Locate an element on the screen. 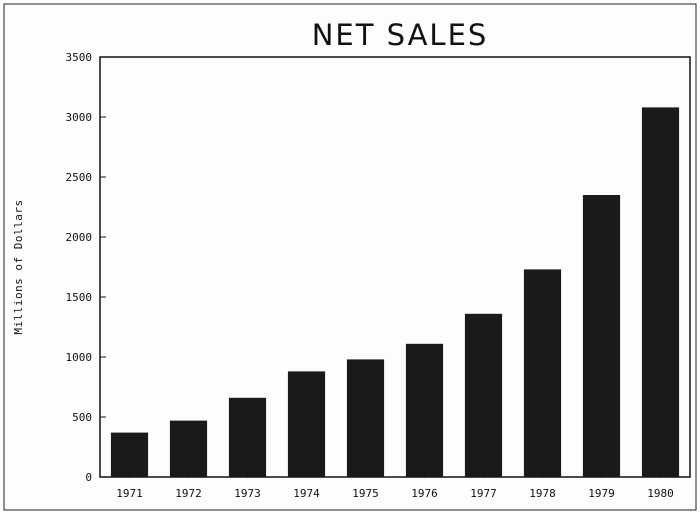 Image resolution: width=700 pixels, height=512 pixels. x-tick-label: 1974 is located at coordinates (306, 493).